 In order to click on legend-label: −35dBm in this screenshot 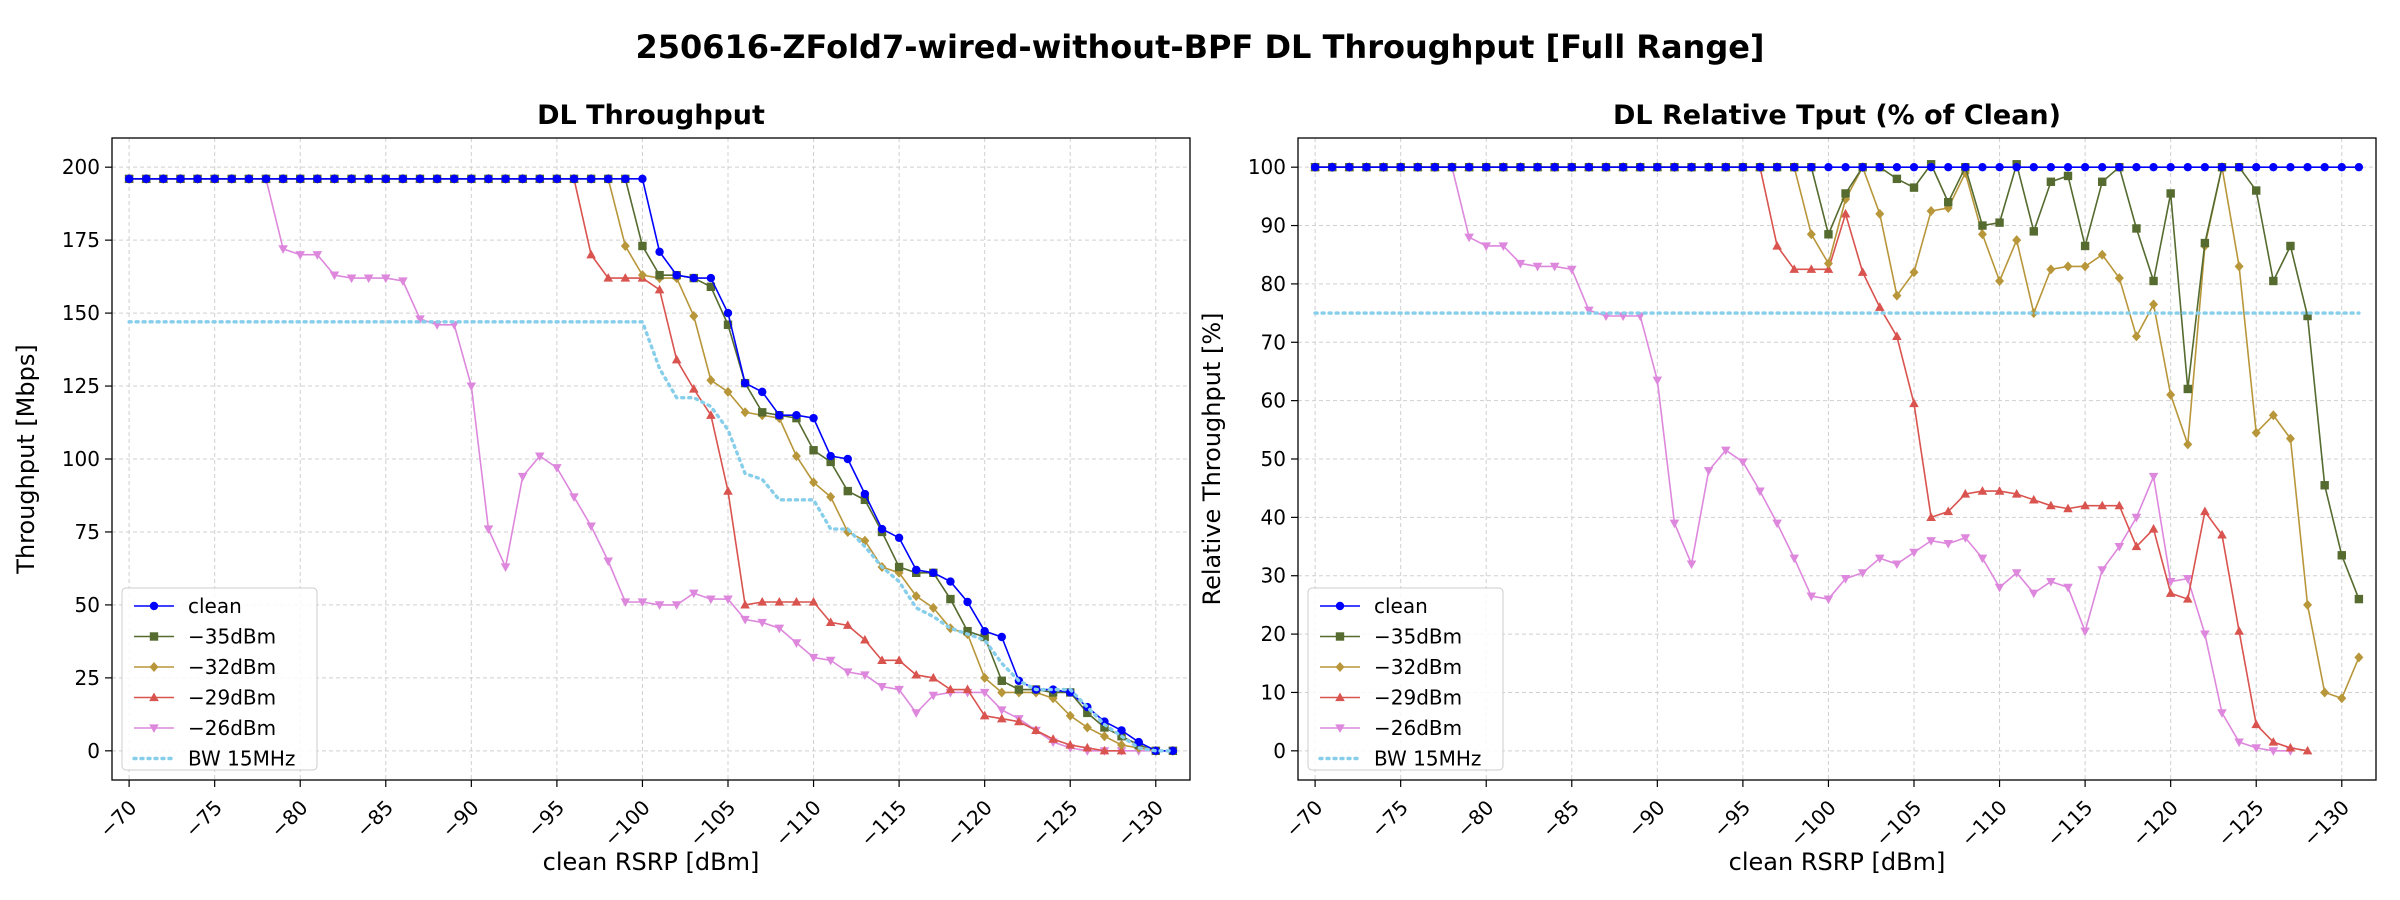, I will do `click(1418, 637)`.